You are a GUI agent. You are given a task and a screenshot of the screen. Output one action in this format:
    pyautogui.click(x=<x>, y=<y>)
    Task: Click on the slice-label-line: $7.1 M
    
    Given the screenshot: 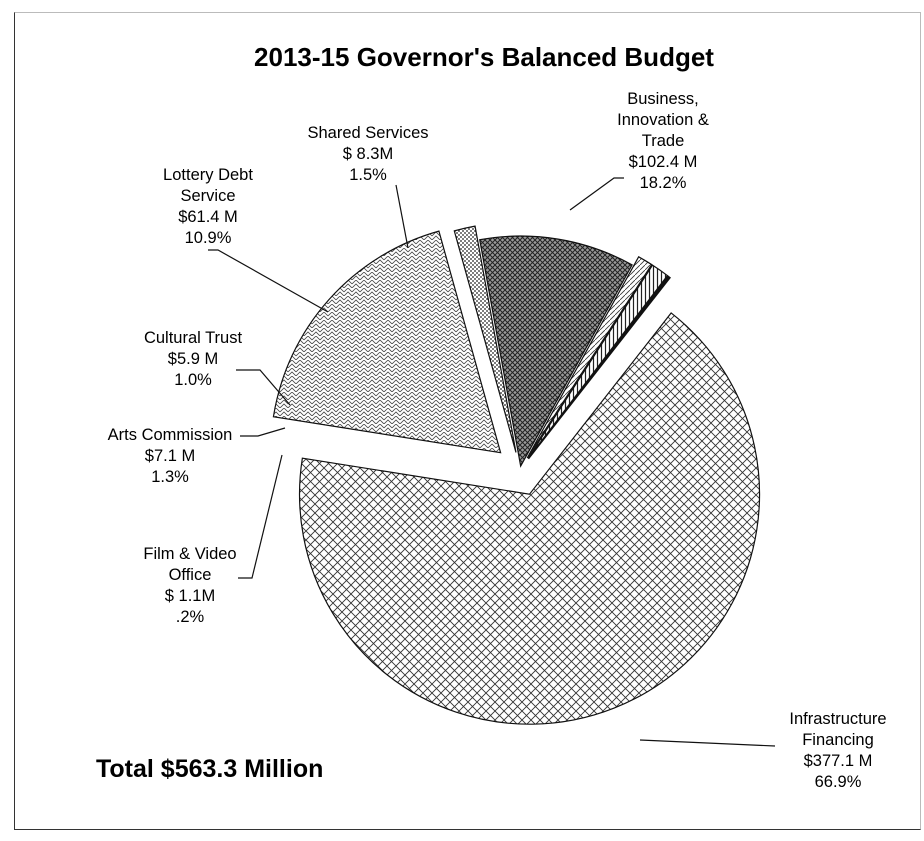 What is the action you would take?
    pyautogui.click(x=170, y=456)
    